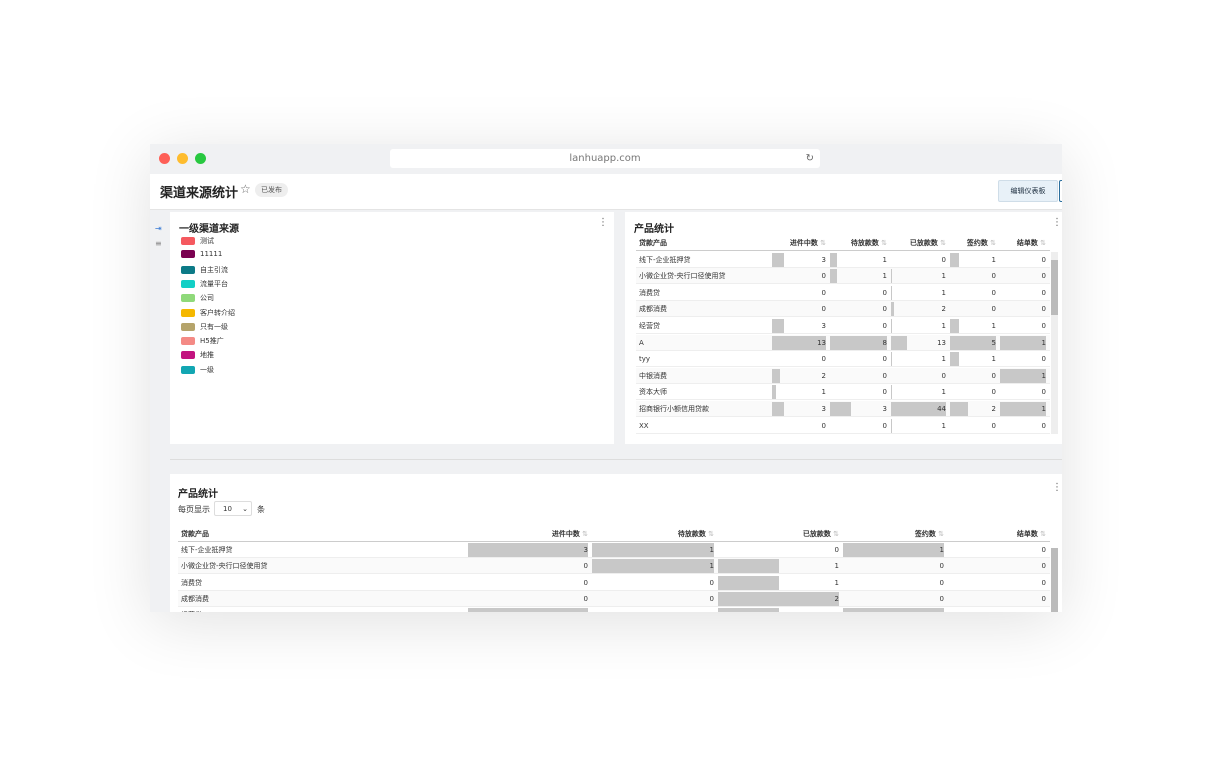  I want to click on reload-icon: ↻, so click(809, 158).